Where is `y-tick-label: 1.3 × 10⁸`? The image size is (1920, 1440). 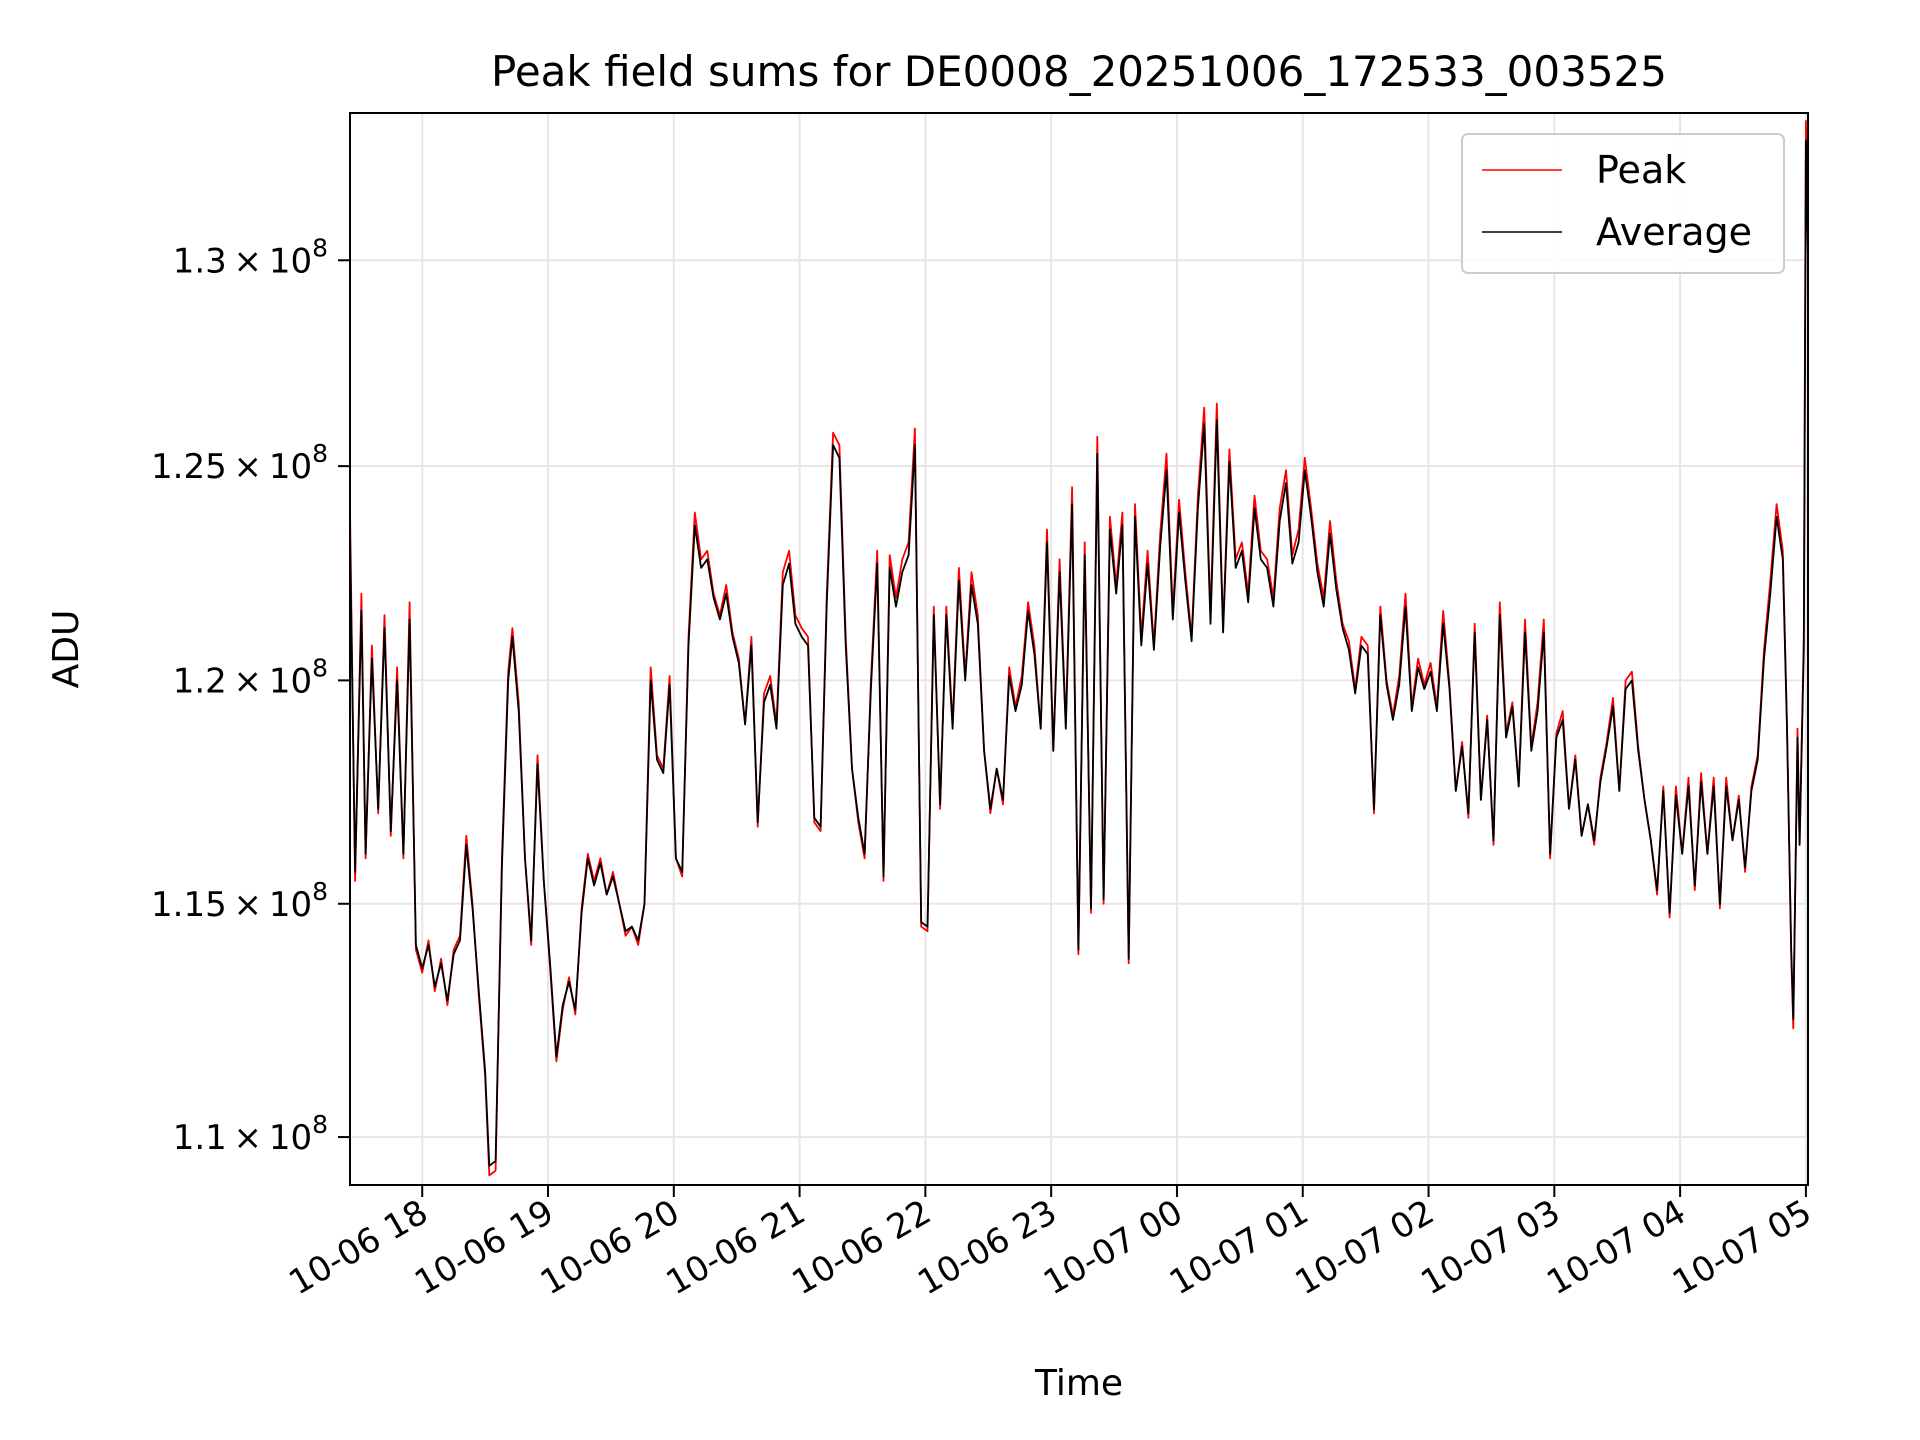 y-tick-label: 1.3 × 10⁸ is located at coordinates (250, 257).